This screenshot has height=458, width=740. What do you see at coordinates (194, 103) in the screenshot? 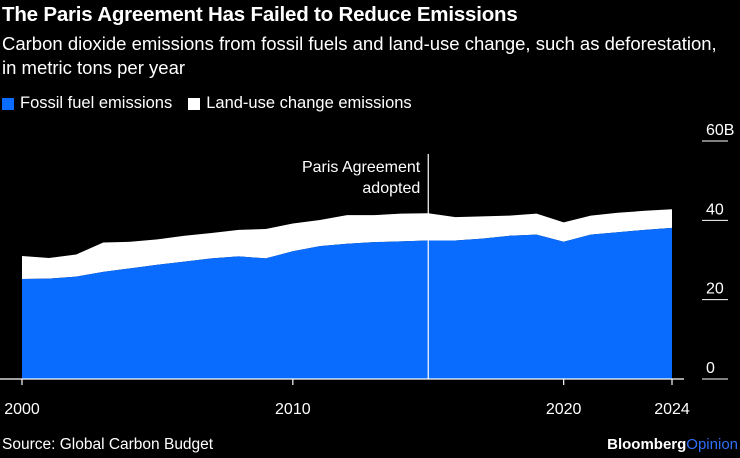
I see `legend-swatch-landuse` at bounding box center [194, 103].